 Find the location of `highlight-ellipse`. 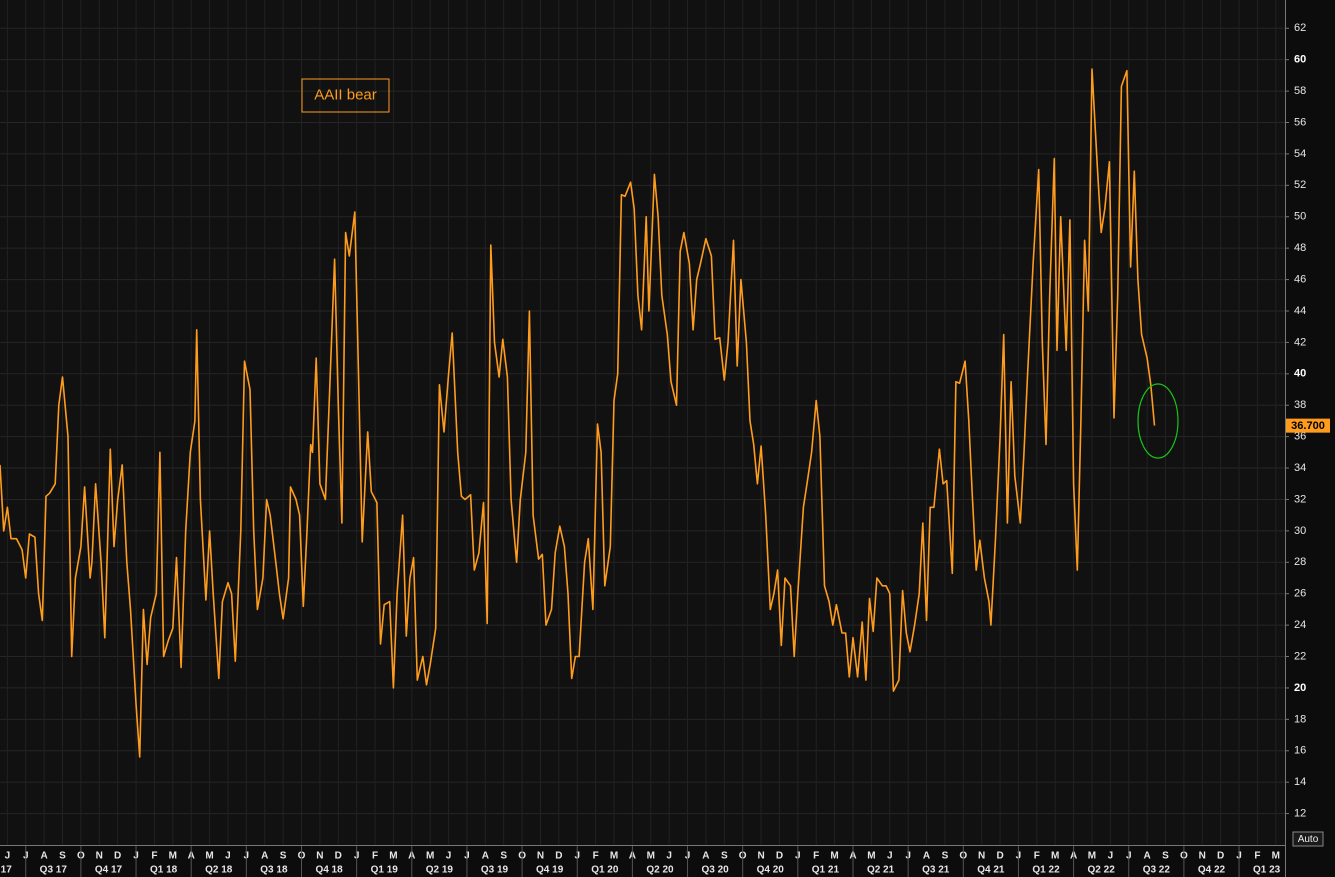

highlight-ellipse is located at coordinates (1158, 421).